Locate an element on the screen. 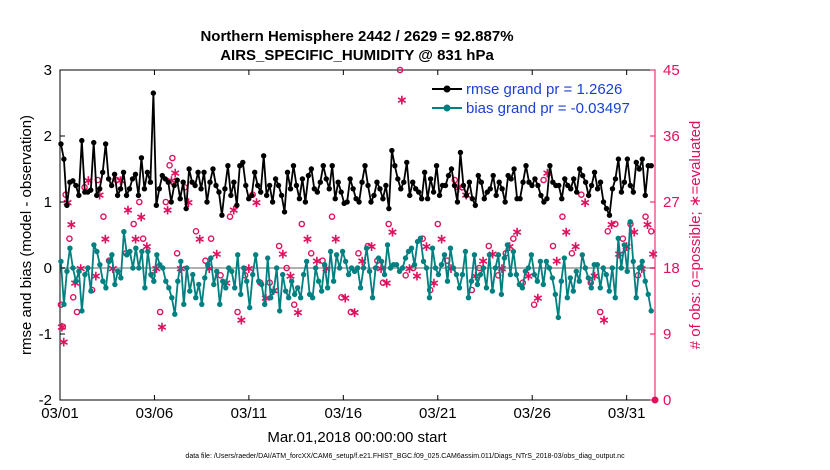 The image size is (830, 470). x-tick-label: 03/26 is located at coordinates (532, 413).